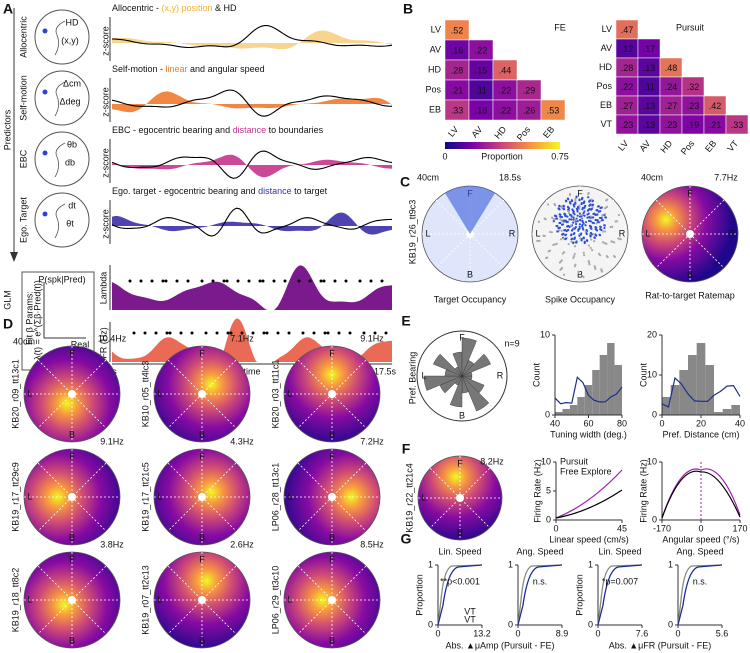  What do you see at coordinates (606, 48) in the screenshot?
I see `row-label: AV` at bounding box center [606, 48].